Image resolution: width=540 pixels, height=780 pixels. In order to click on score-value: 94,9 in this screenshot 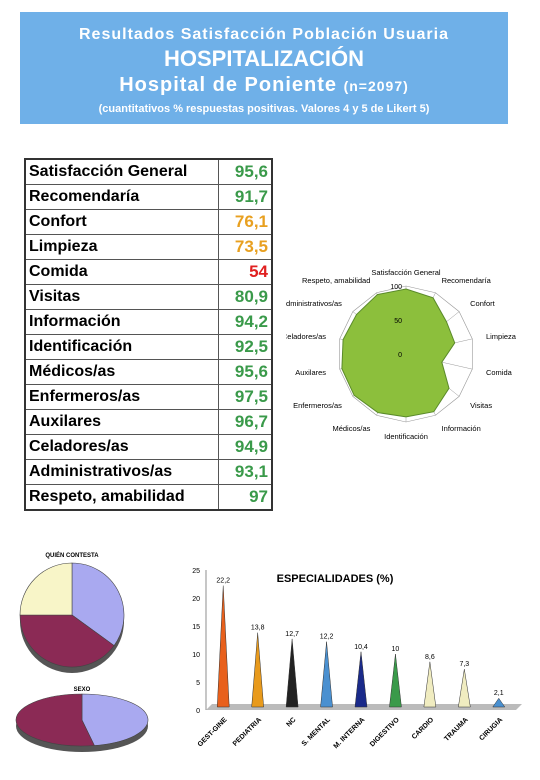, I will do `click(245, 447)`.